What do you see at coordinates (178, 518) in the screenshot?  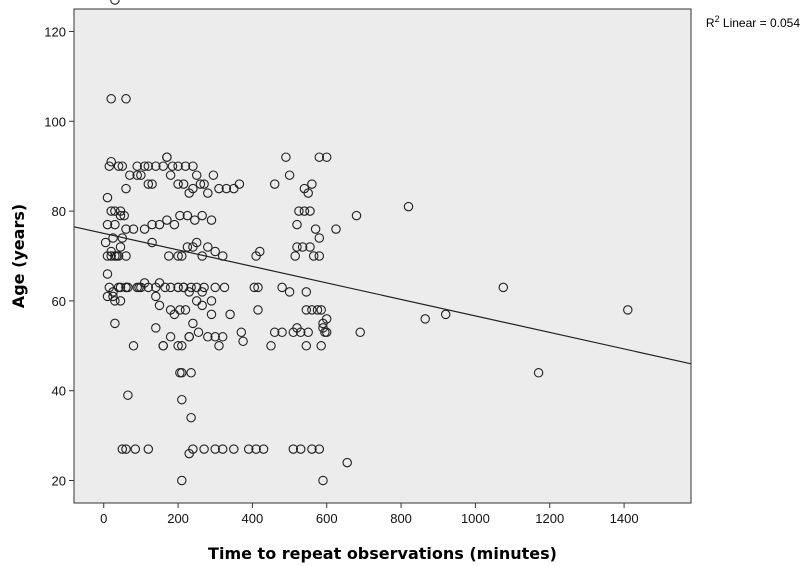 I see `x-tick-label: 200` at bounding box center [178, 518].